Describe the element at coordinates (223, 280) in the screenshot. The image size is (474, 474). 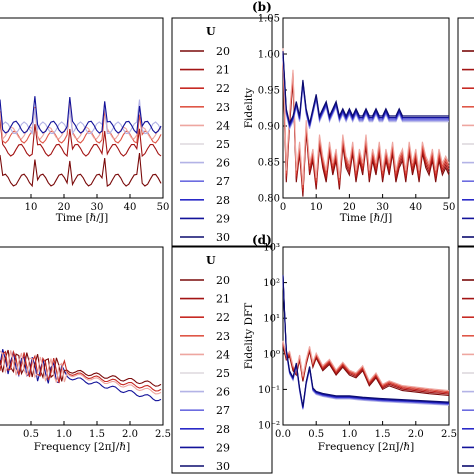
I see `legend-bottom-label: 20` at that location.